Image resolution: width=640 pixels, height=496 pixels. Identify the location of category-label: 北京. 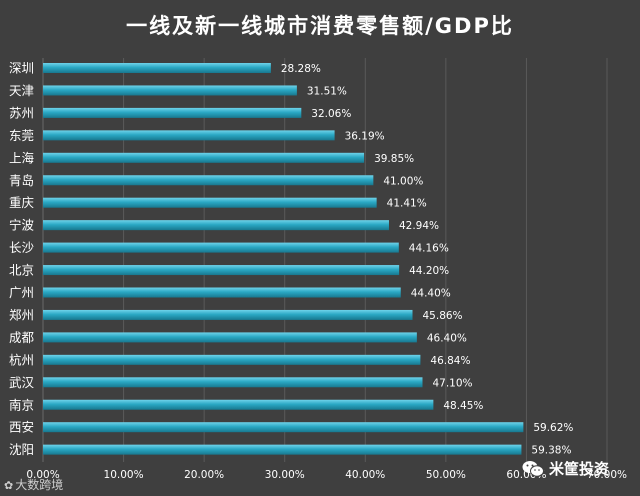
(21, 270).